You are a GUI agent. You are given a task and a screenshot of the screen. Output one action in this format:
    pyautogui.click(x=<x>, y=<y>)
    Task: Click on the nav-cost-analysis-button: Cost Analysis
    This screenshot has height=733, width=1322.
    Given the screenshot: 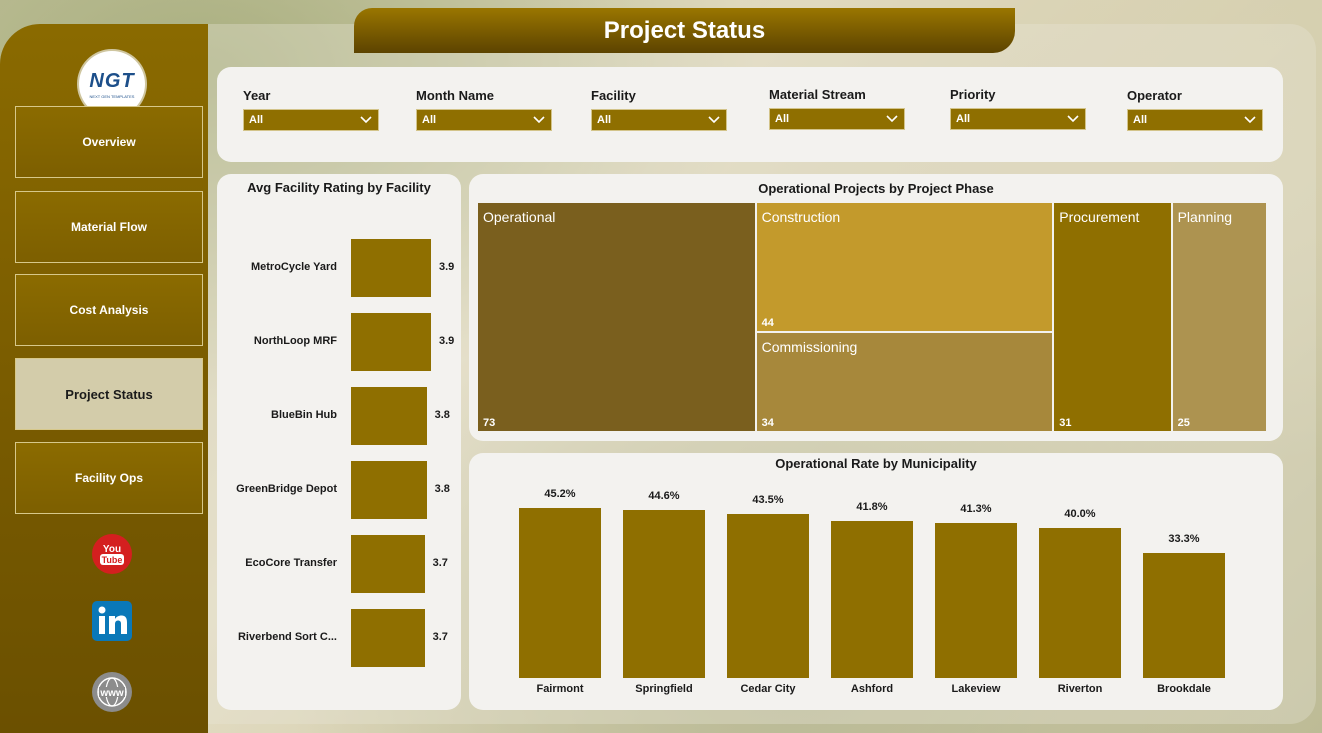 What is the action you would take?
    pyautogui.click(x=109, y=310)
    